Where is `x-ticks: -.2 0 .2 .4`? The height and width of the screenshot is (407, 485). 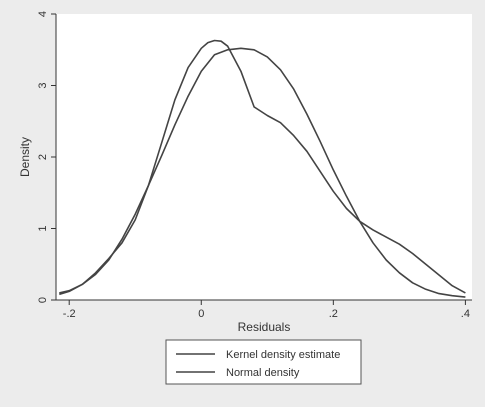
x-ticks: -.2 0 .2 .4 is located at coordinates (266, 310).